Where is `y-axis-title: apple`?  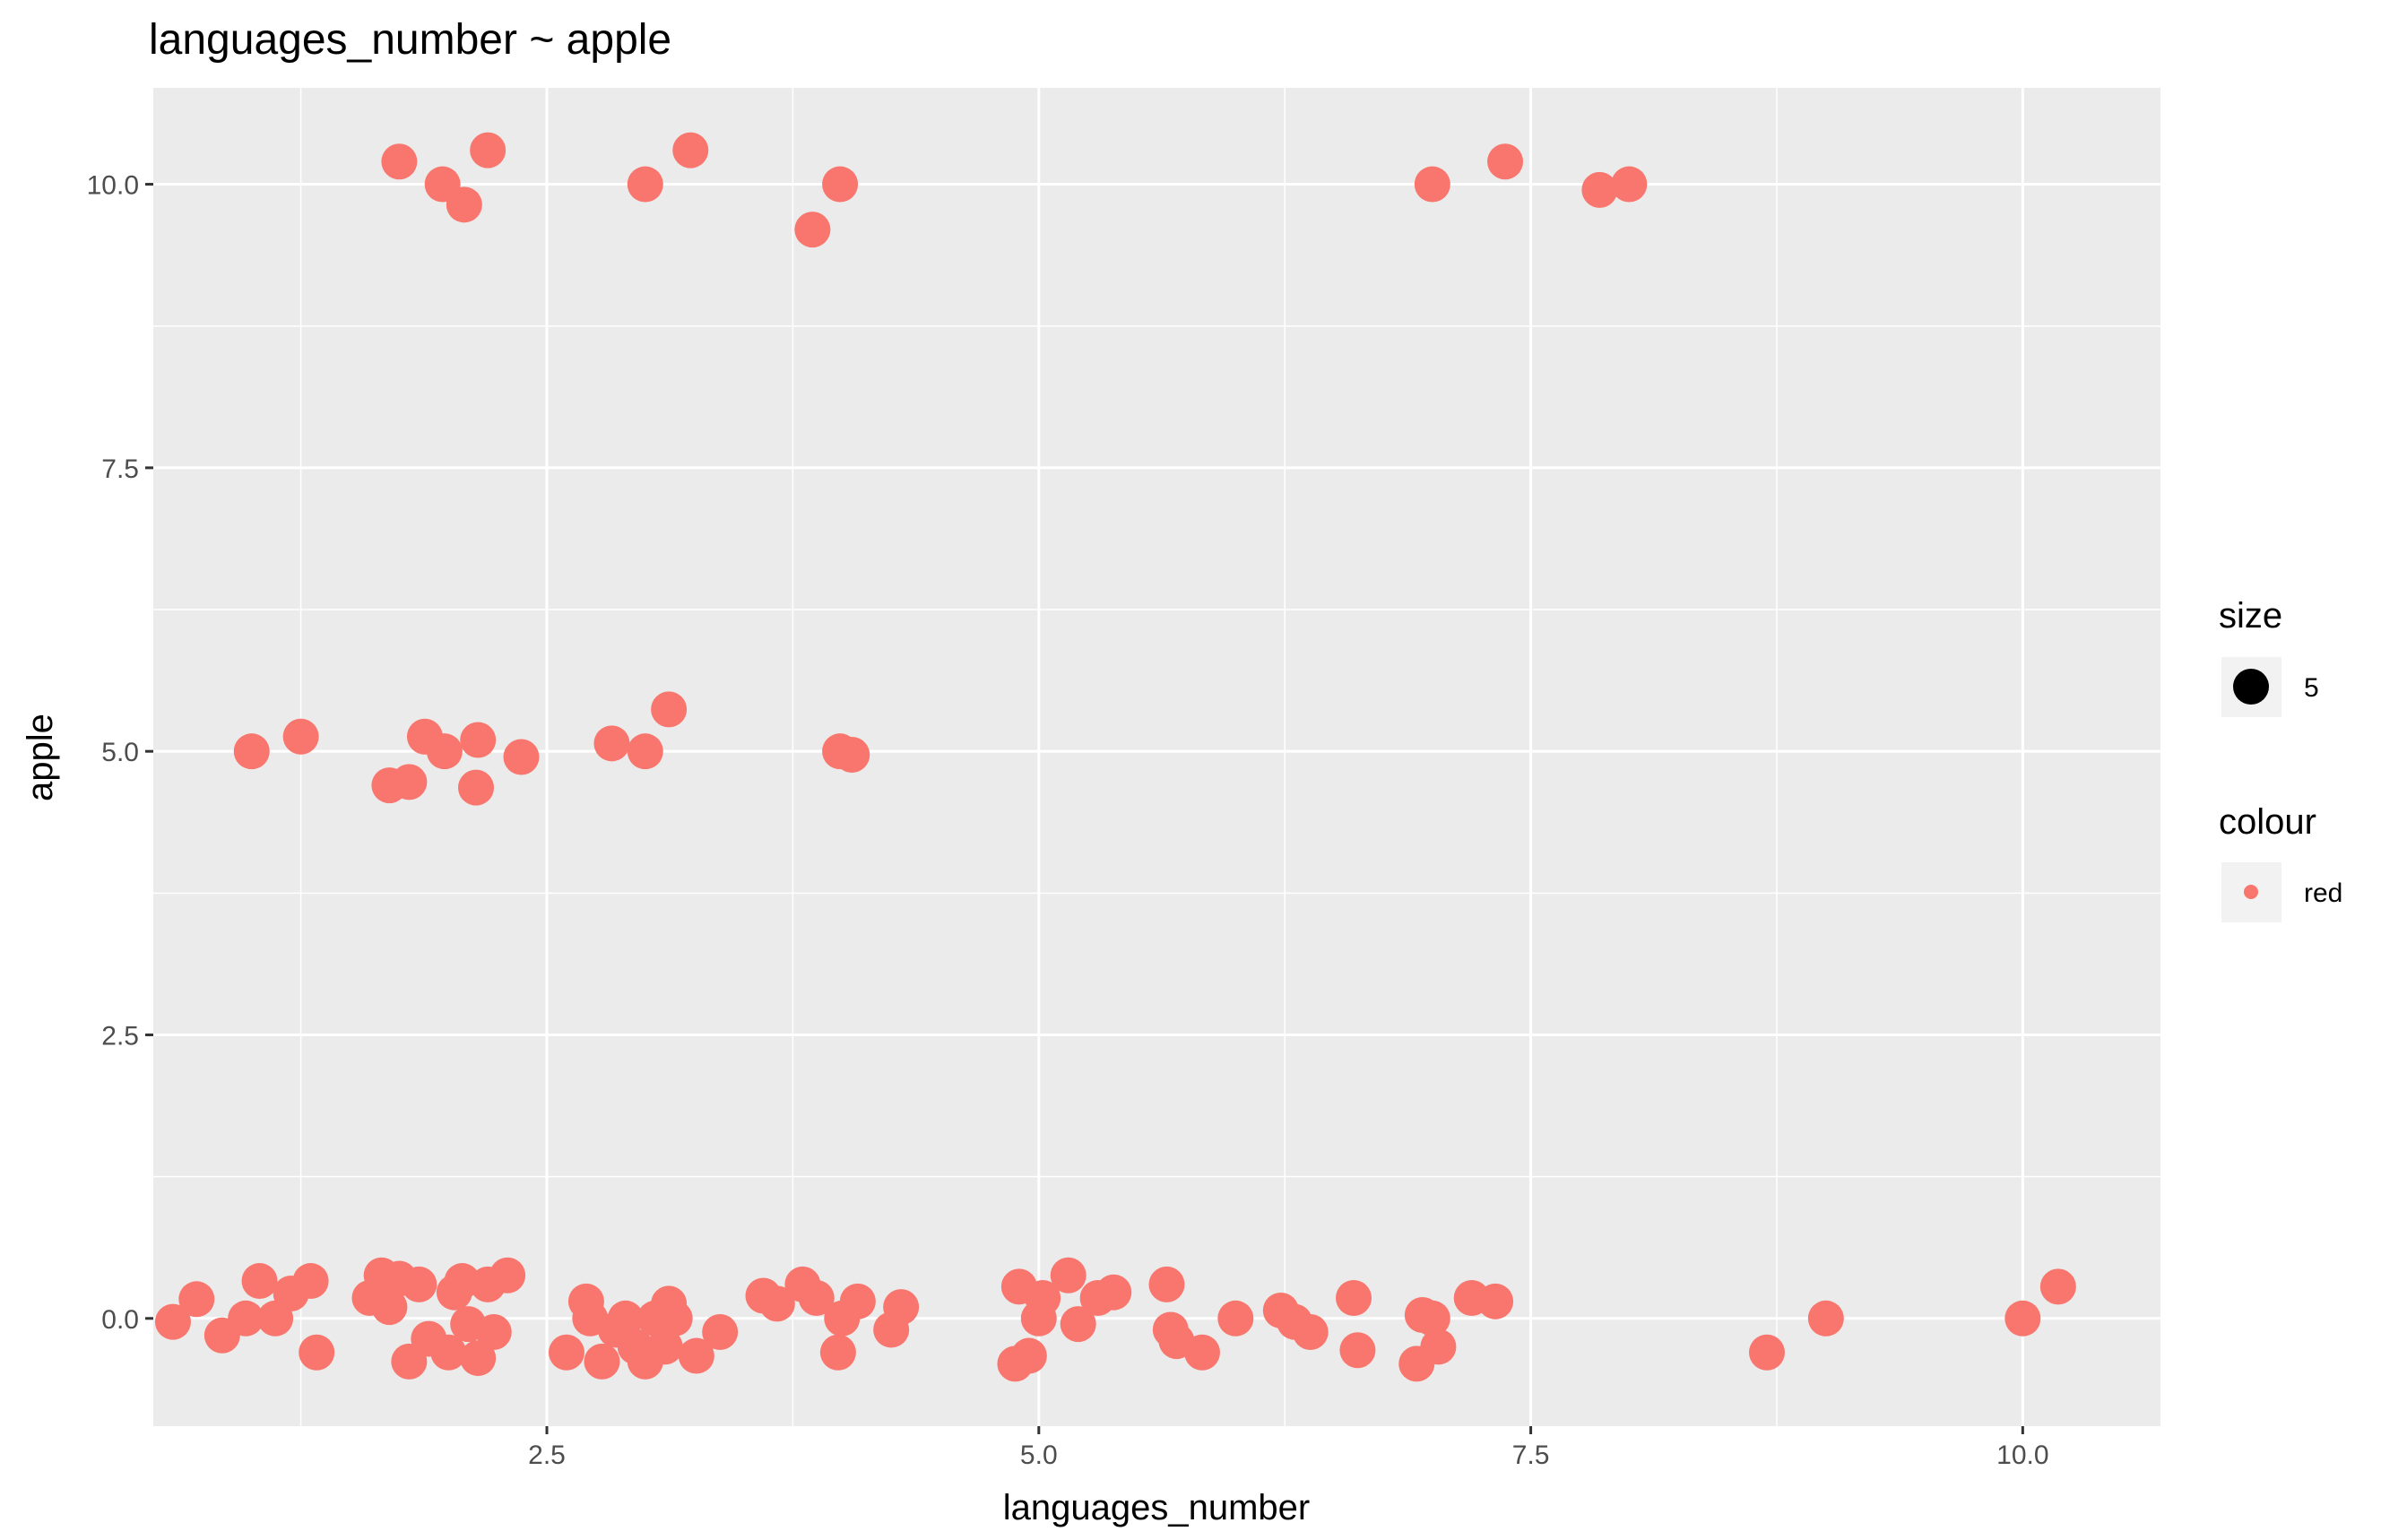
y-axis-title: apple is located at coordinates (40, 758).